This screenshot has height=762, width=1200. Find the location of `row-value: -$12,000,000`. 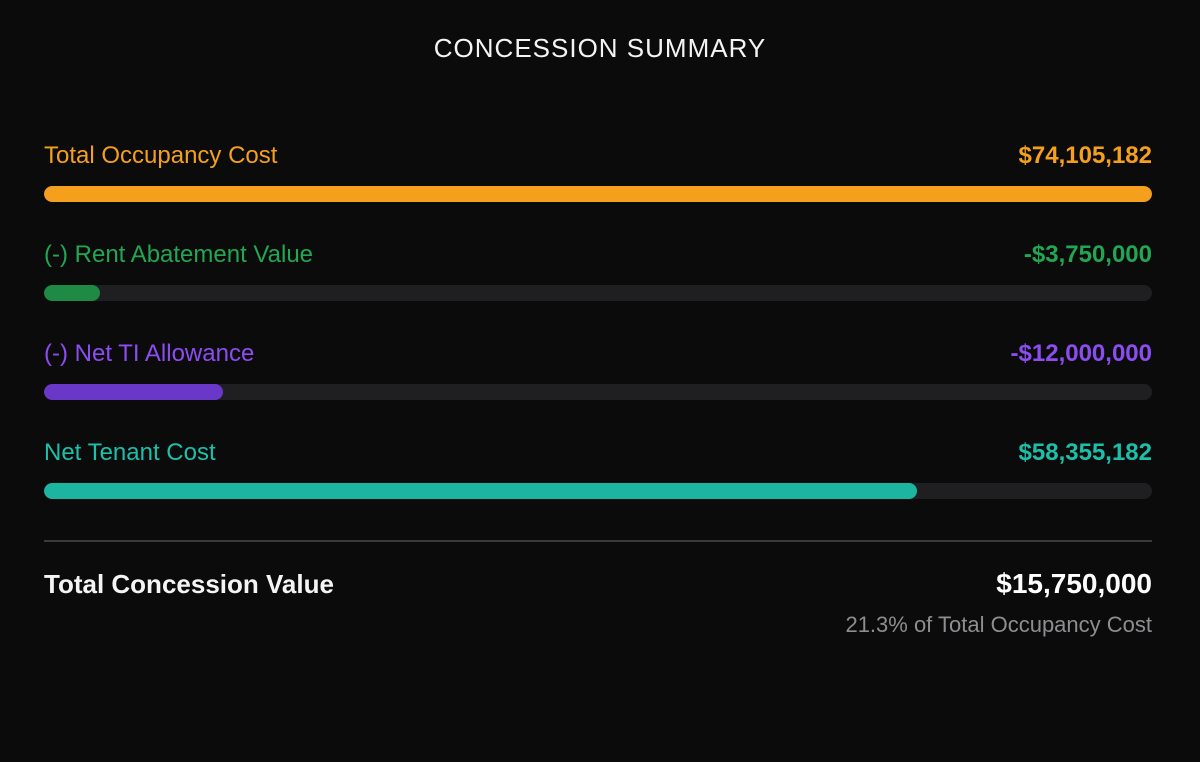

row-value: -$12,000,000 is located at coordinates (1081, 353).